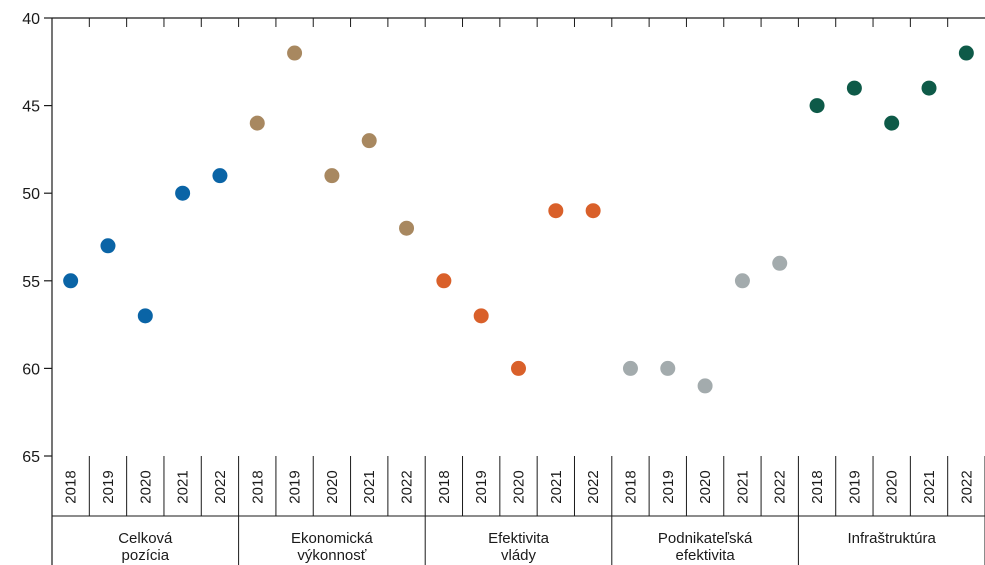 The image size is (985, 565). I want to click on y-tick-label: 65, so click(31, 457).